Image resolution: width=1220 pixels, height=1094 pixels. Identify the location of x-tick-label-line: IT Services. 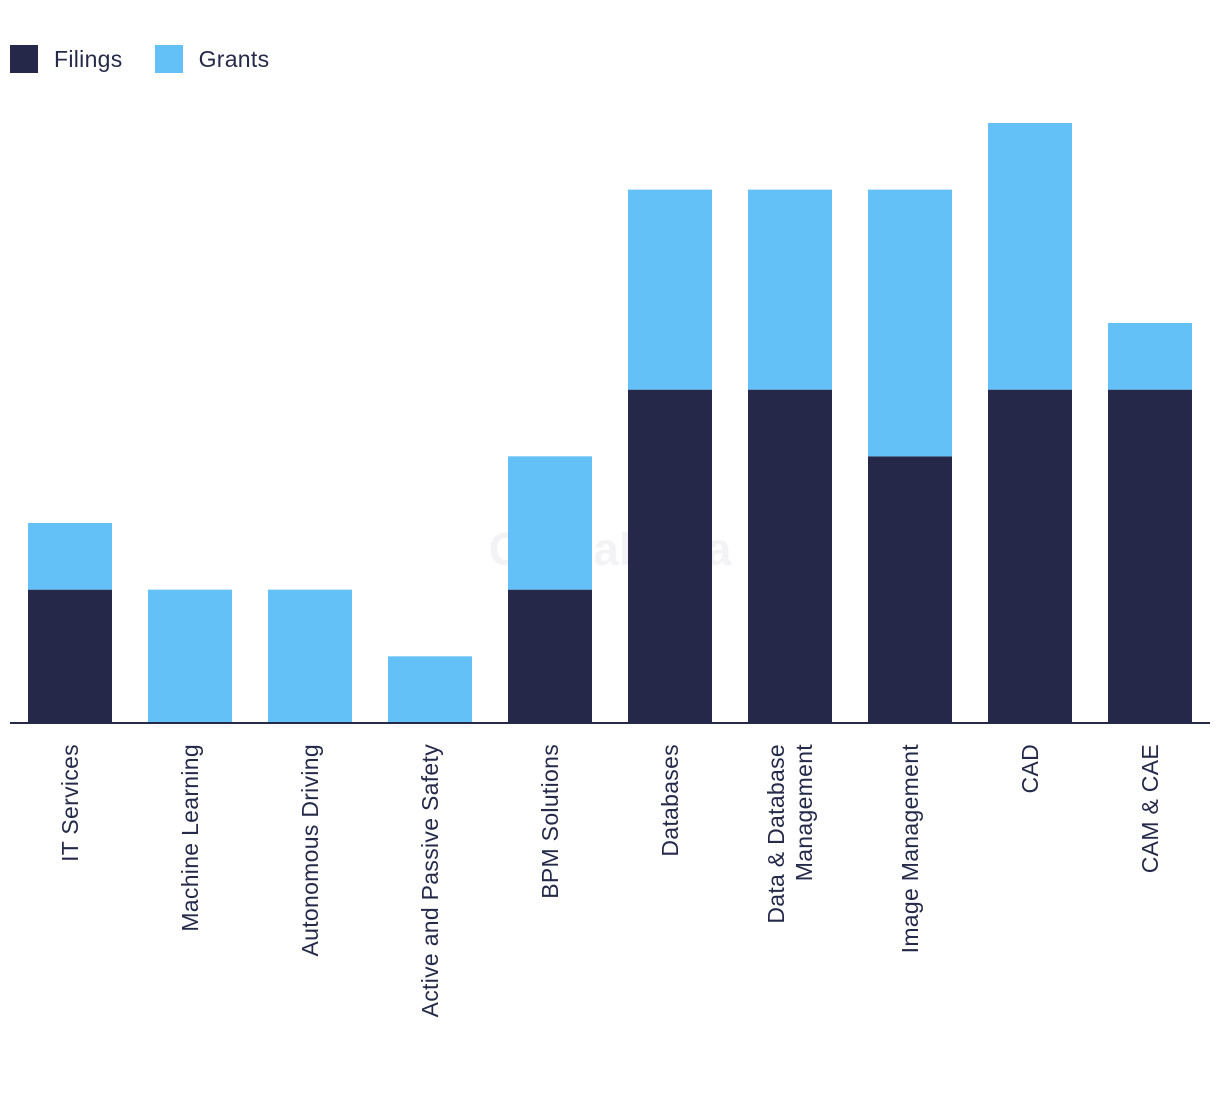
(70, 803).